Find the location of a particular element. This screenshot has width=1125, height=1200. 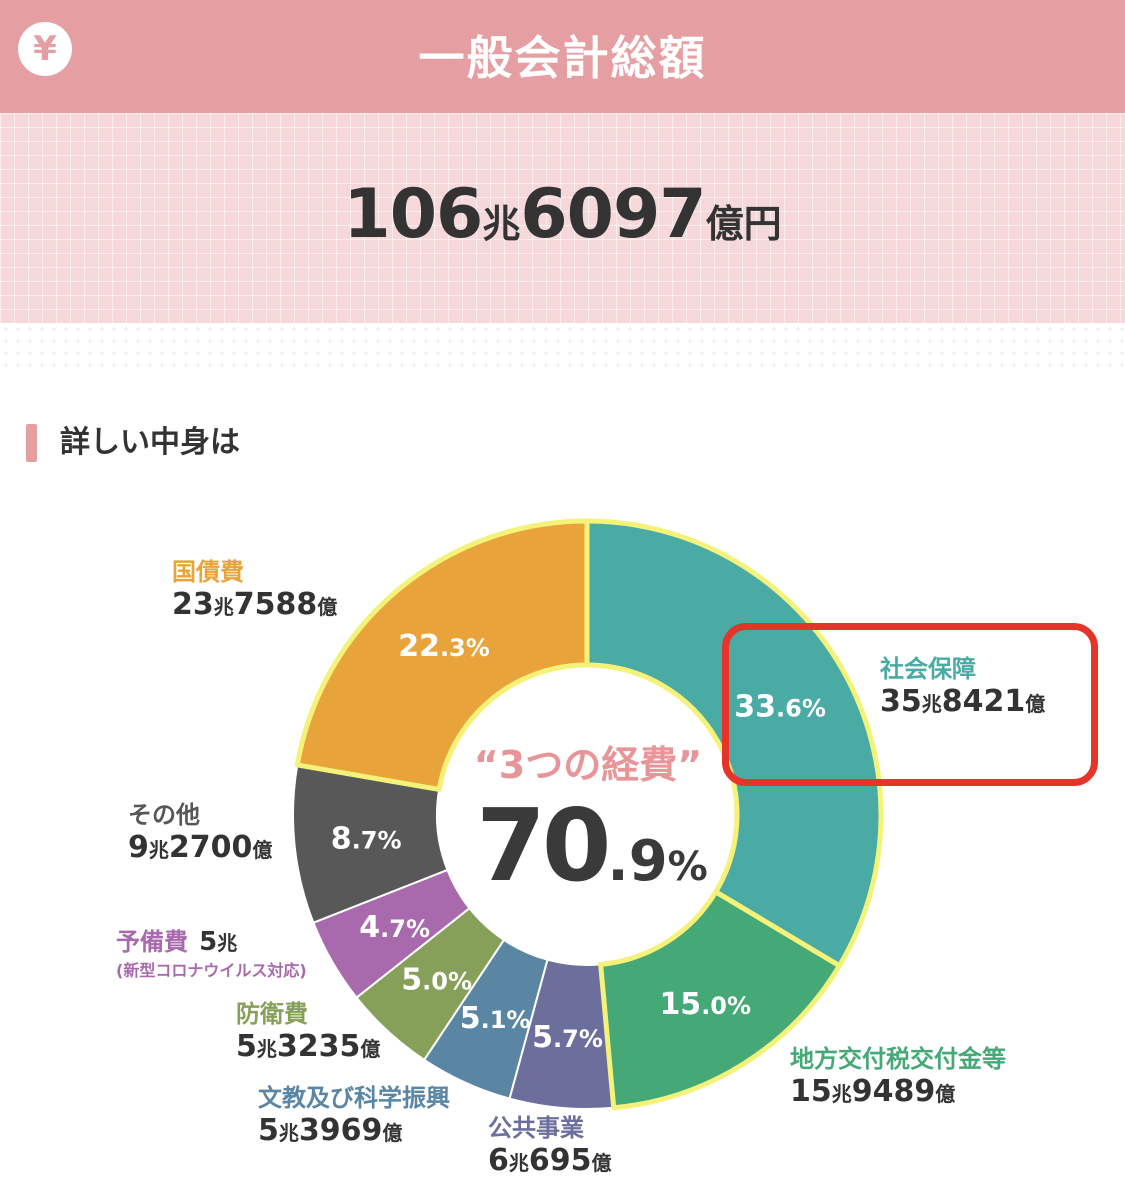

percent-label-6: 8.7% is located at coordinates (366, 839).